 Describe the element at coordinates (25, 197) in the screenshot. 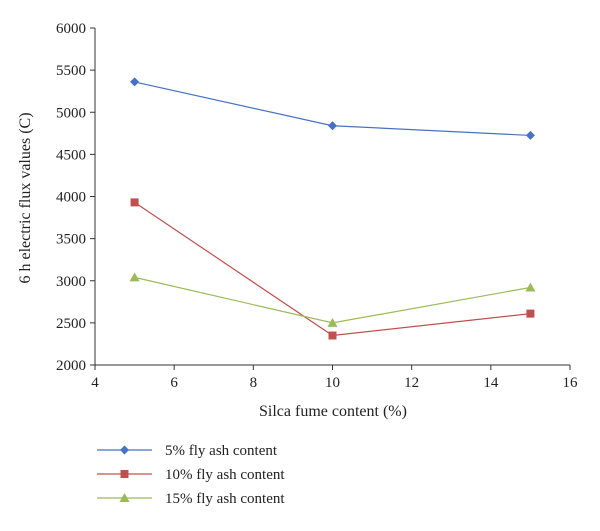

I see `y-axis-title: 6 h electric flux values (C)` at that location.